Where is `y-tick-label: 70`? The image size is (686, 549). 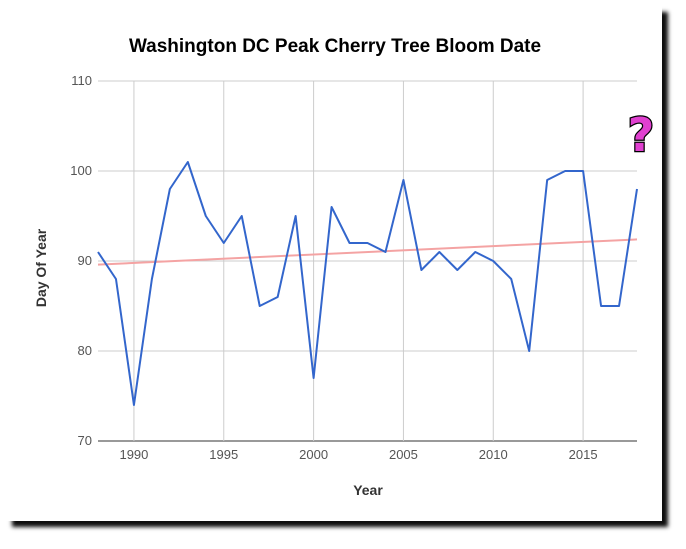 y-tick-label: 70 is located at coordinates (85, 440).